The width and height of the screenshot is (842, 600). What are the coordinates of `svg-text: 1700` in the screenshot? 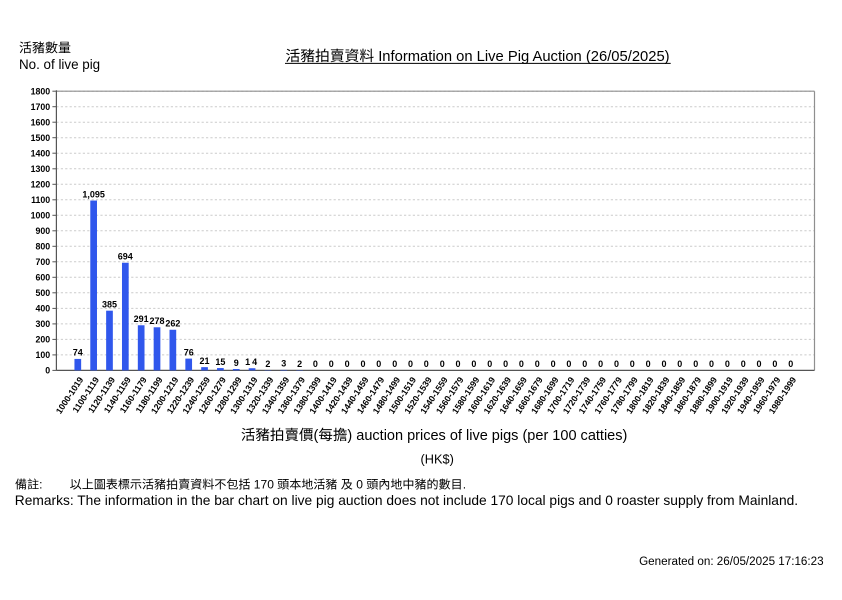 It's located at (41, 107).